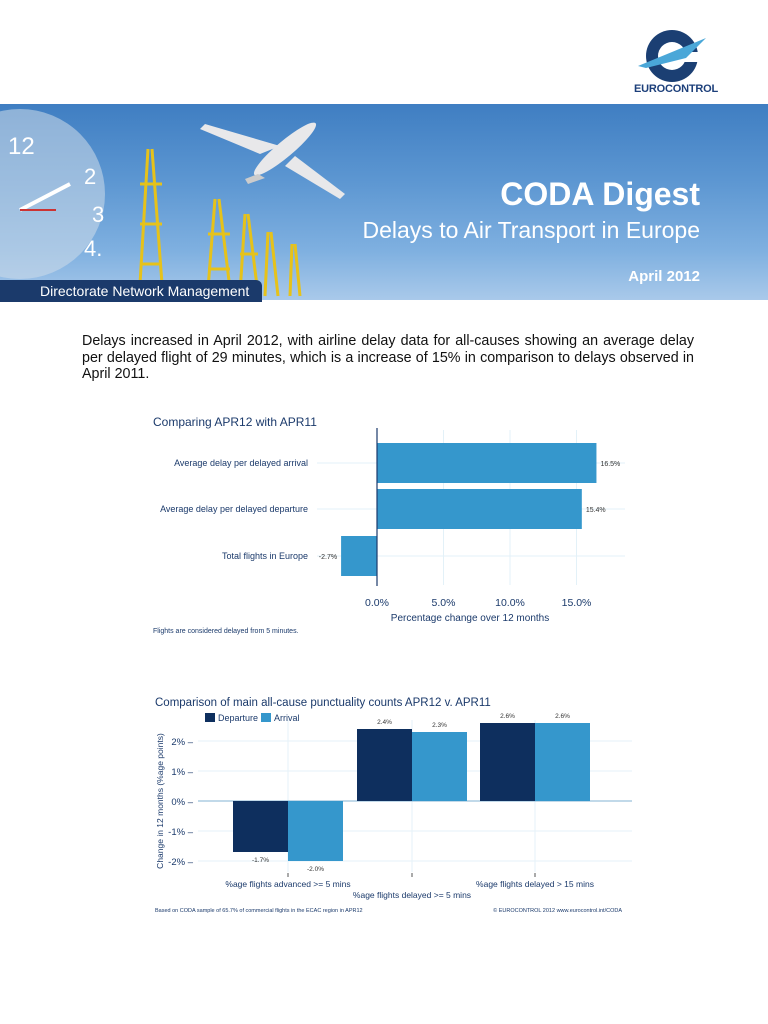 The image size is (768, 1024). I want to click on banner-illustration: 12 2 3 4., so click(172, 203).